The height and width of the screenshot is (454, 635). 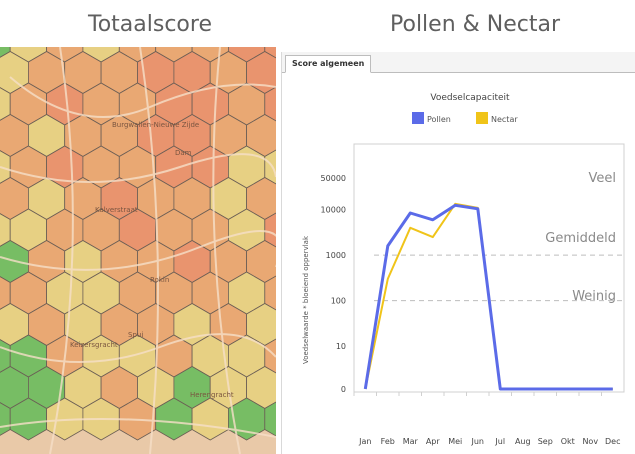 What do you see at coordinates (336, 255) in the screenshot?
I see `y-tick-label: 1000` at bounding box center [336, 255].